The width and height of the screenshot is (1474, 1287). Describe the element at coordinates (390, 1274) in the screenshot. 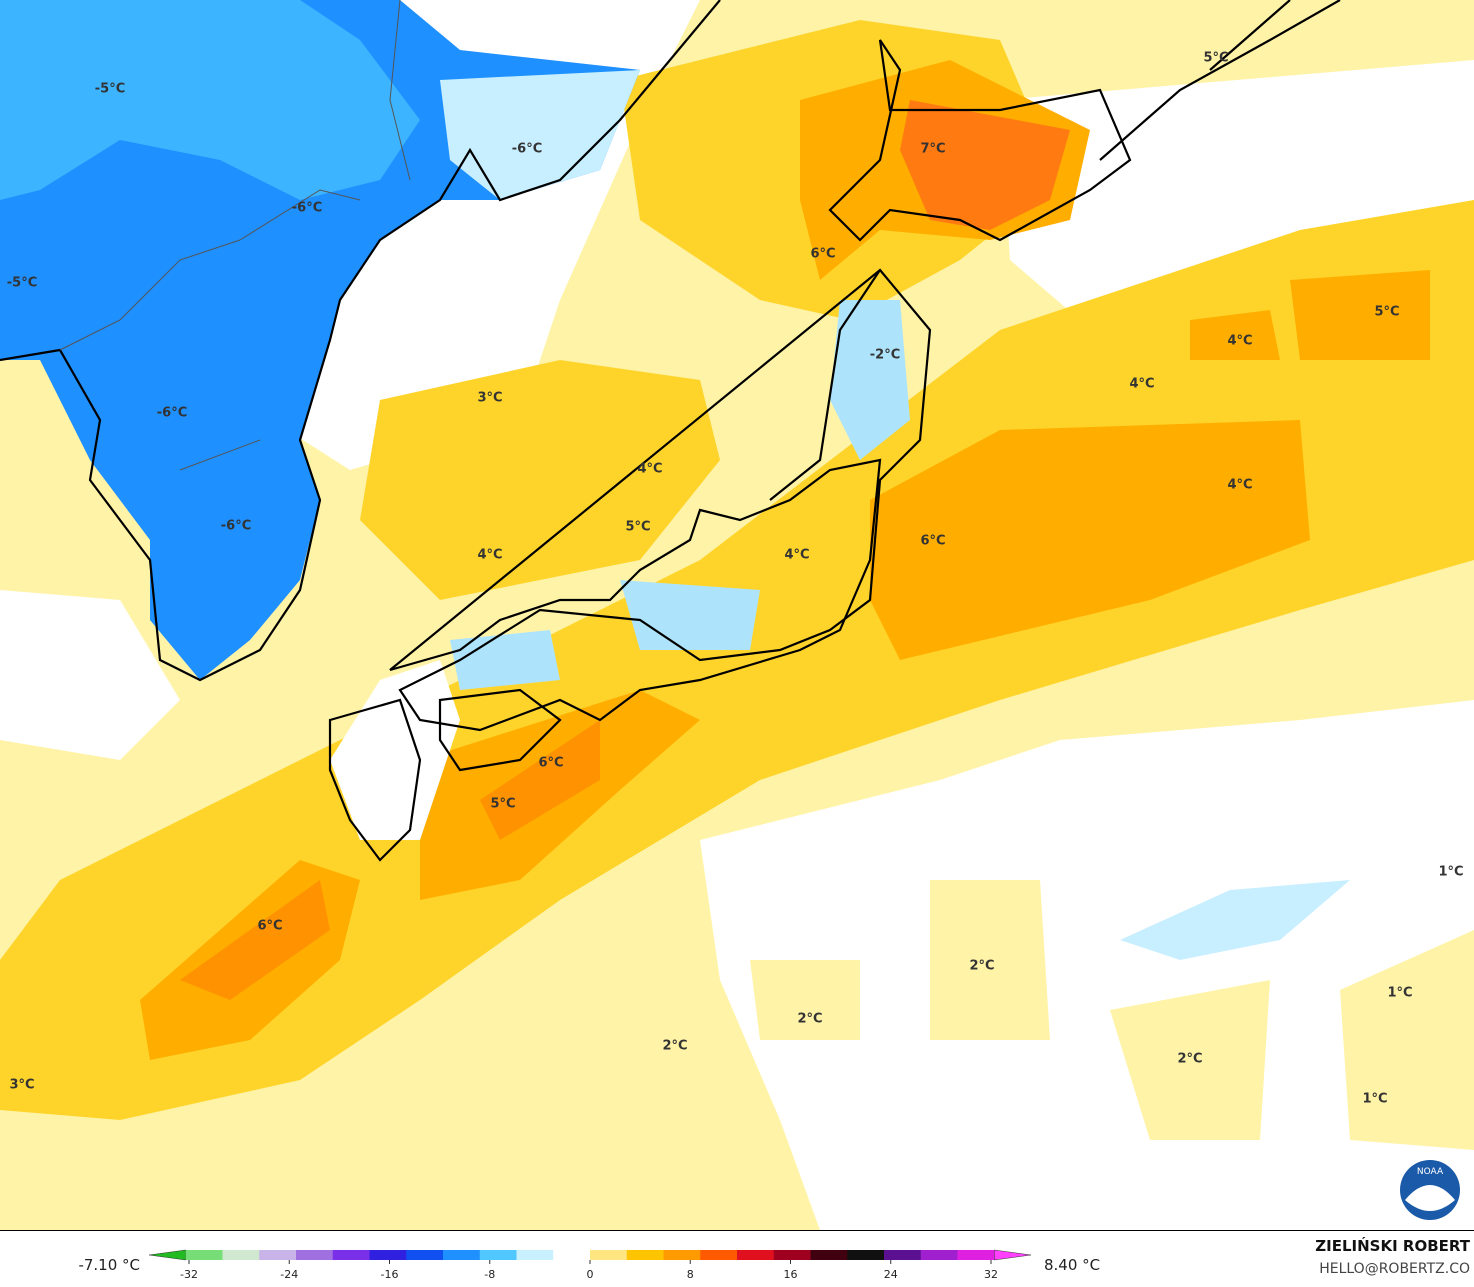

I see `colorbar-tick-label: -16` at that location.